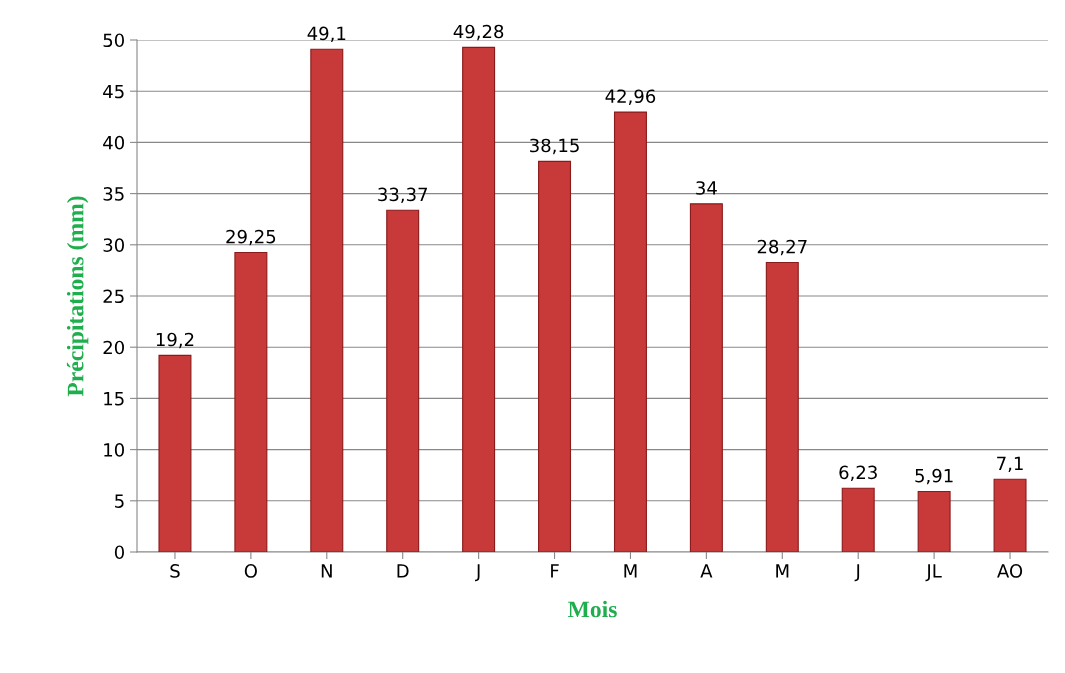 The width and height of the screenshot is (1065, 673). I want to click on data-label: 33,37, so click(403, 195).